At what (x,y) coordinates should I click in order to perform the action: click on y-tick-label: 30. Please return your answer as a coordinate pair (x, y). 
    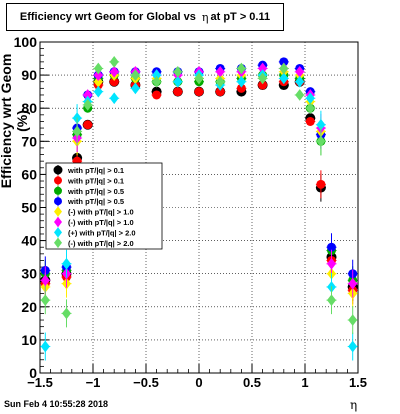
    Looking at the image, I should click on (29, 274).